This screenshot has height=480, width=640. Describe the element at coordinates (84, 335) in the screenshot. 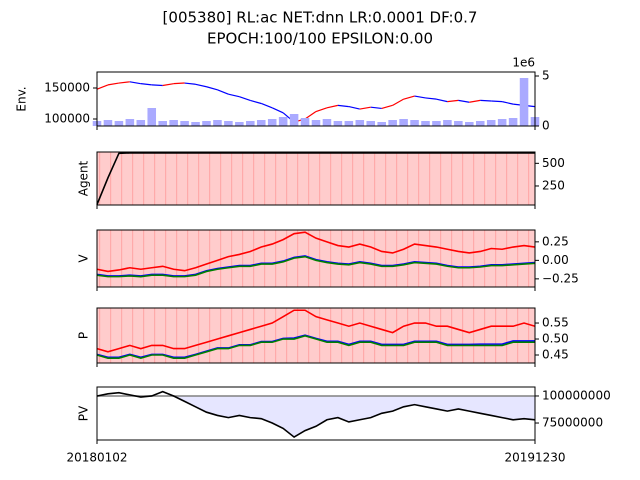

I see `y-axis-label: P` at that location.